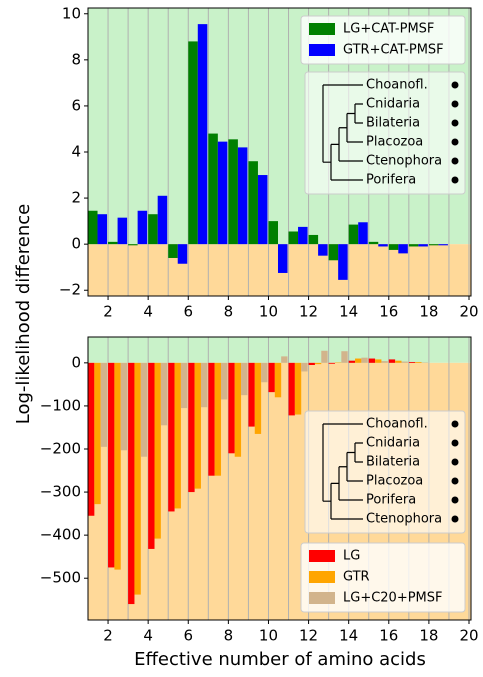 This screenshot has width=483, height=677. Describe the element at coordinates (391, 500) in the screenshot. I see `taxon-label: Porifera` at that location.